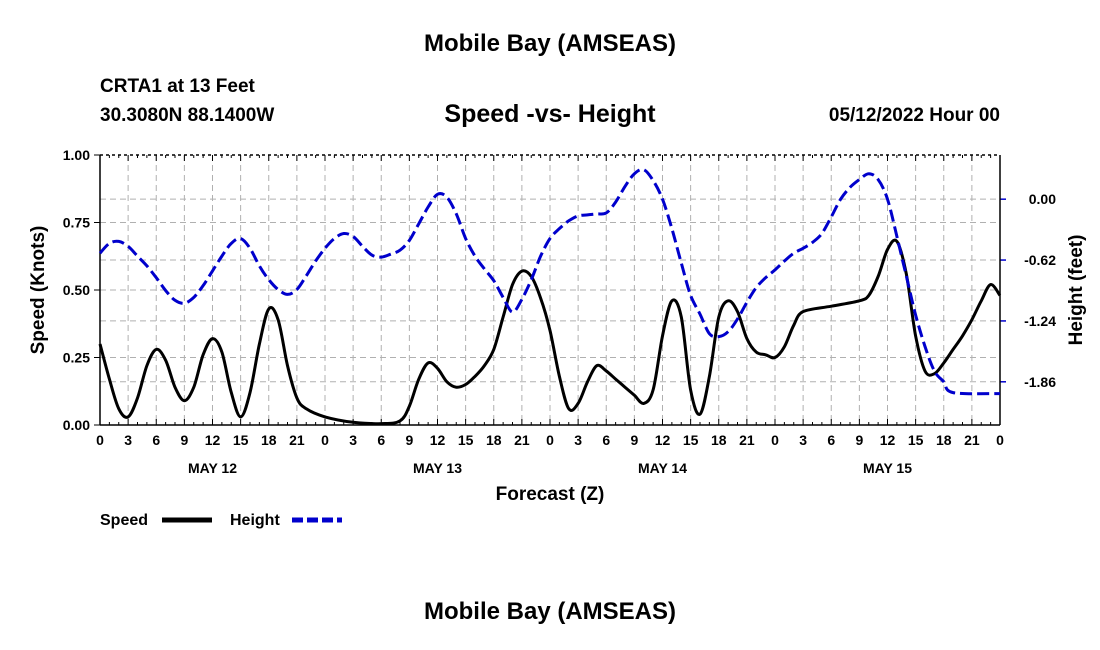 Image resolution: width=1100 pixels, height=650 pixels. What do you see at coordinates (76, 290) in the screenshot?
I see `y-tick-label: 0.50` at bounding box center [76, 290].